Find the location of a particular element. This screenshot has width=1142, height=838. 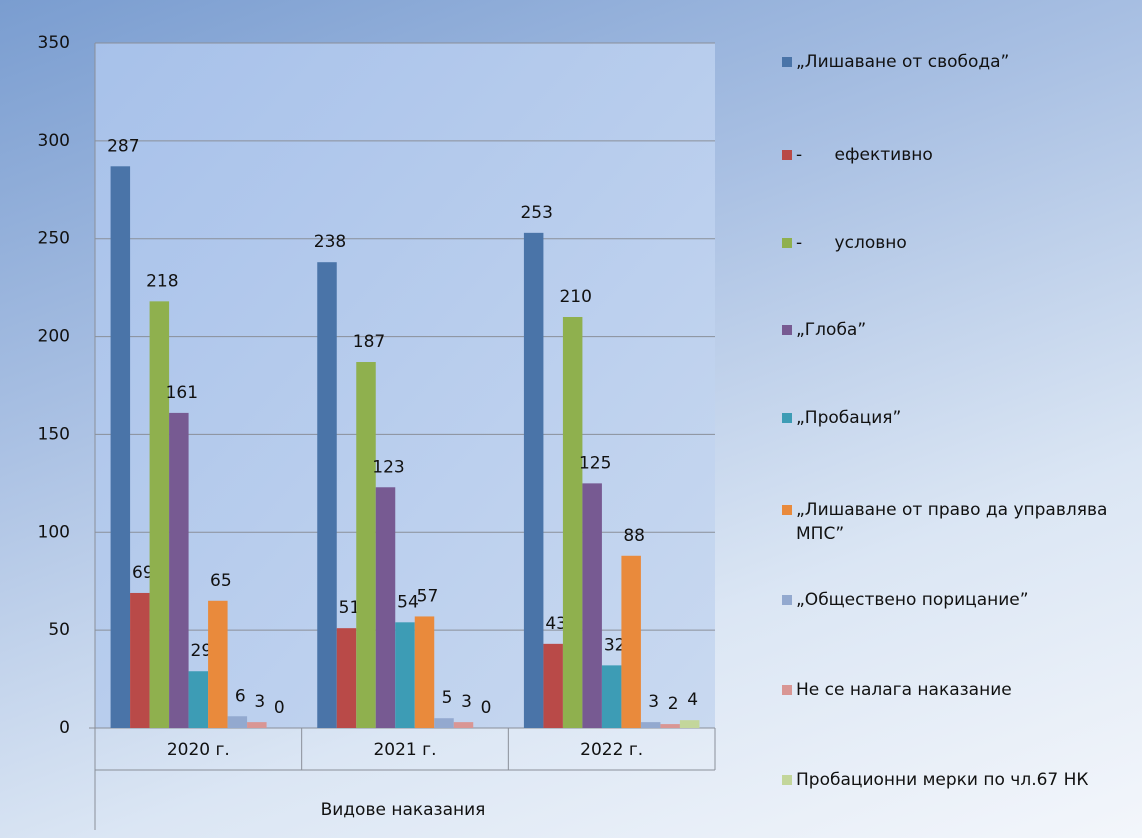

data-label: 253 is located at coordinates (536, 213).